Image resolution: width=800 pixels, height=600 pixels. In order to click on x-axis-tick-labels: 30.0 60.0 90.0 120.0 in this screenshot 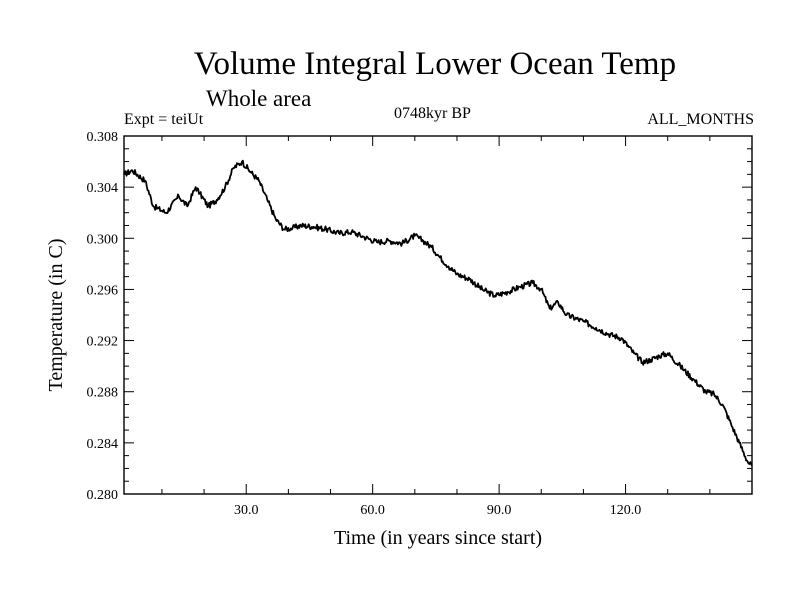, I will do `click(437, 510)`.